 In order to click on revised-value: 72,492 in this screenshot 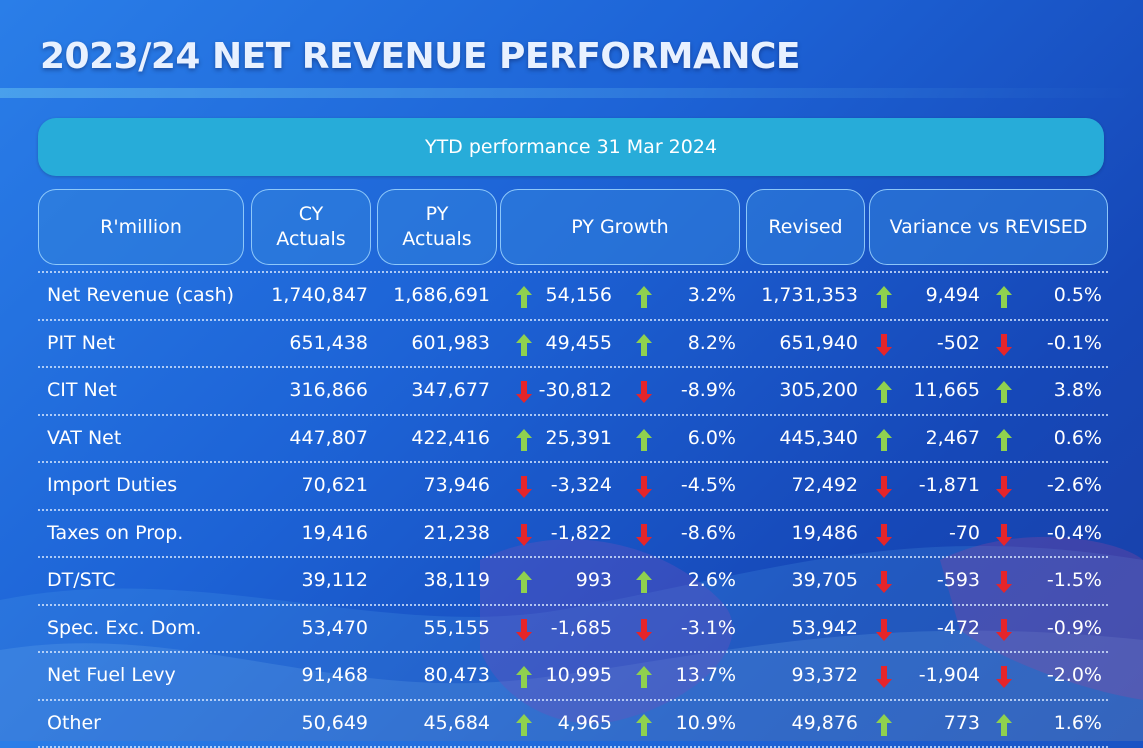, I will do `click(798, 485)`.